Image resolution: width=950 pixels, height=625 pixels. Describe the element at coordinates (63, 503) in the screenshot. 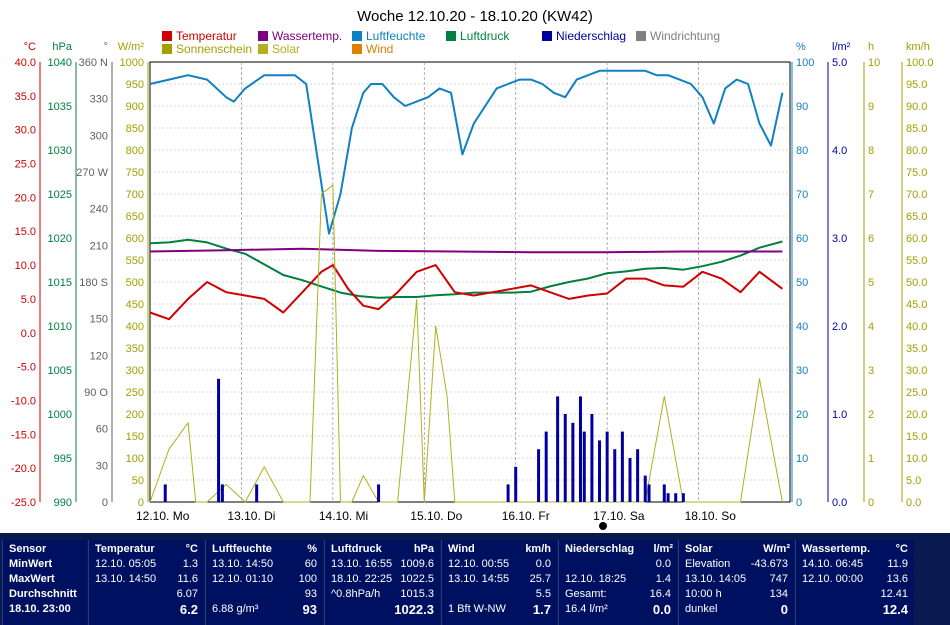

I see `pressure-axis-tick: 990` at that location.